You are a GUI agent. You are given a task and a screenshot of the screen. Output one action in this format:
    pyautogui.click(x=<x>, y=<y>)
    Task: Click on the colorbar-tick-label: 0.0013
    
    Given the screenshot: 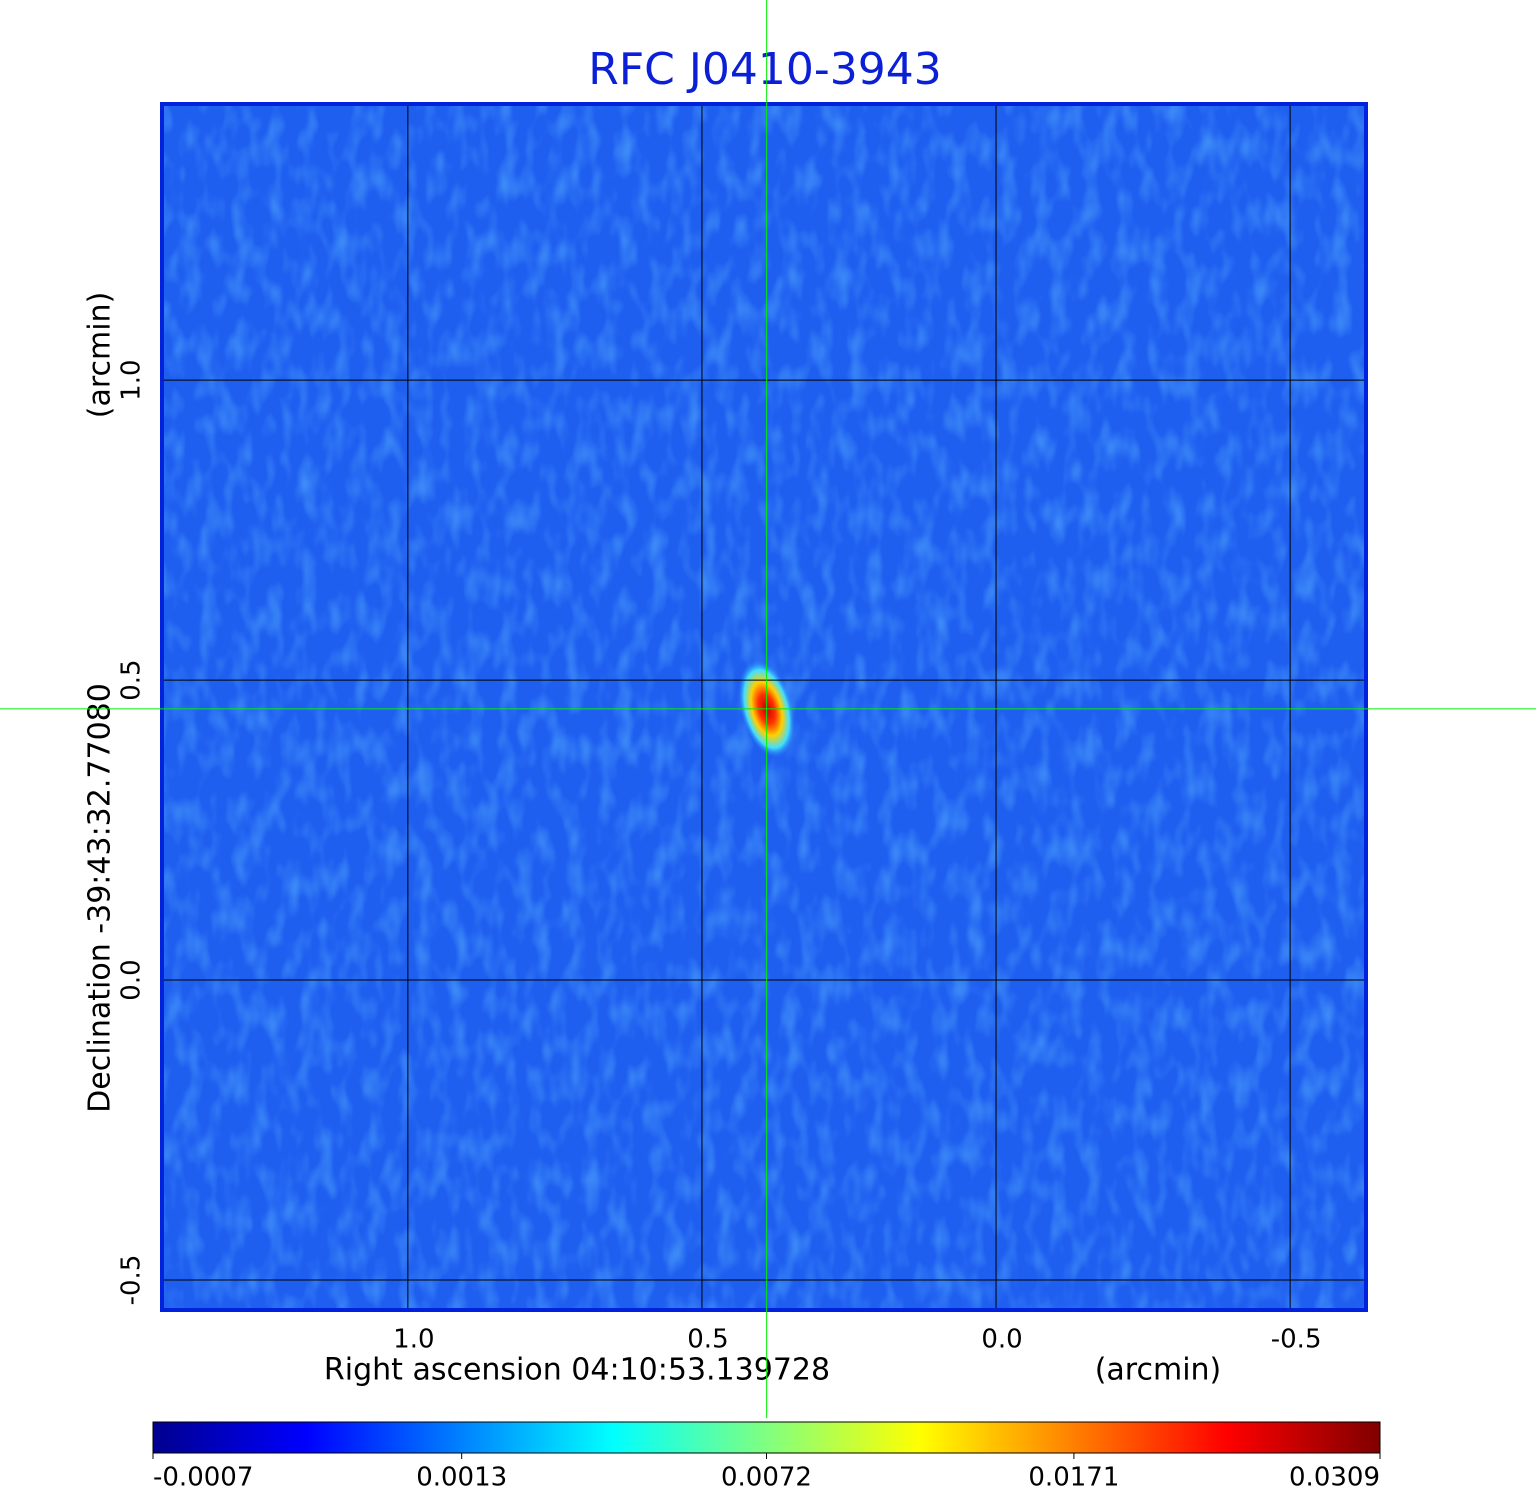 What is the action you would take?
    pyautogui.click(x=461, y=1478)
    